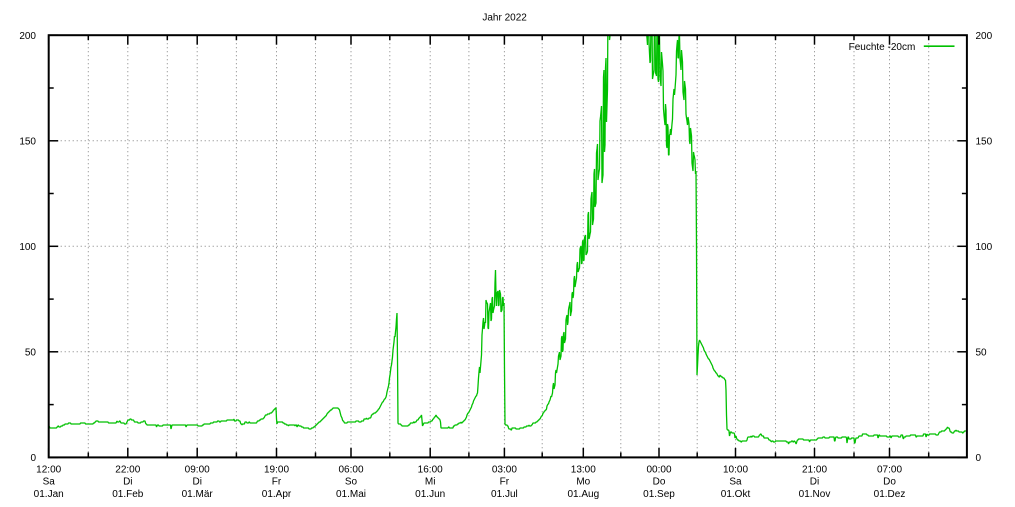 This screenshot has height=507, width=1015. What do you see at coordinates (350, 469) in the screenshot?
I see `svg-text: 06:00` at bounding box center [350, 469].